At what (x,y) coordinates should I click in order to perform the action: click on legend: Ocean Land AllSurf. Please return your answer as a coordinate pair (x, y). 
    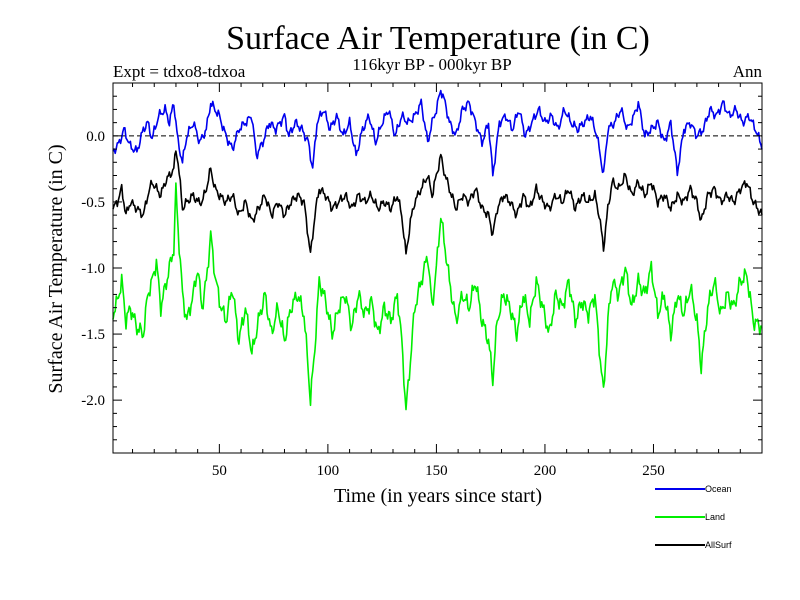
    Looking at the image, I should click on (693, 517).